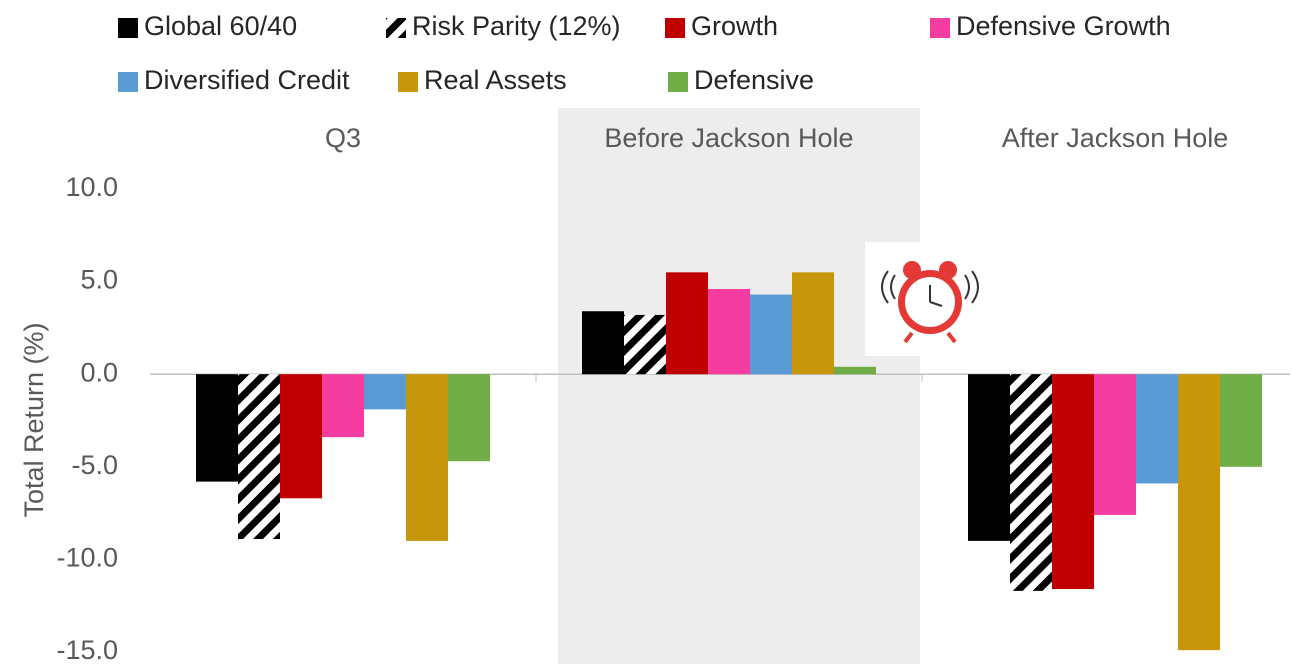  What do you see at coordinates (99, 372) in the screenshot?
I see `y-tick-label: 0.0` at bounding box center [99, 372].